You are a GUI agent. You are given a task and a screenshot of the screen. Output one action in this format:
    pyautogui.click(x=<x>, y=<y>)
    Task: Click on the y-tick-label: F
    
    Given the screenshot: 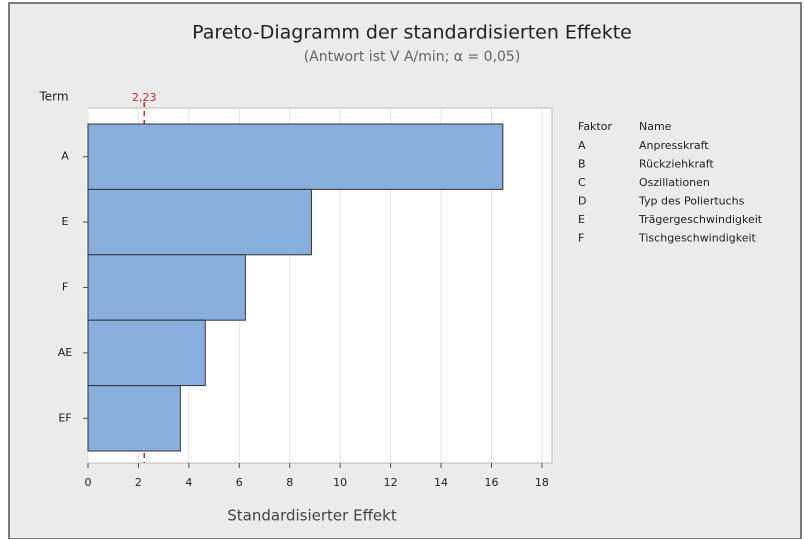 What is the action you would take?
    pyautogui.click(x=65, y=287)
    